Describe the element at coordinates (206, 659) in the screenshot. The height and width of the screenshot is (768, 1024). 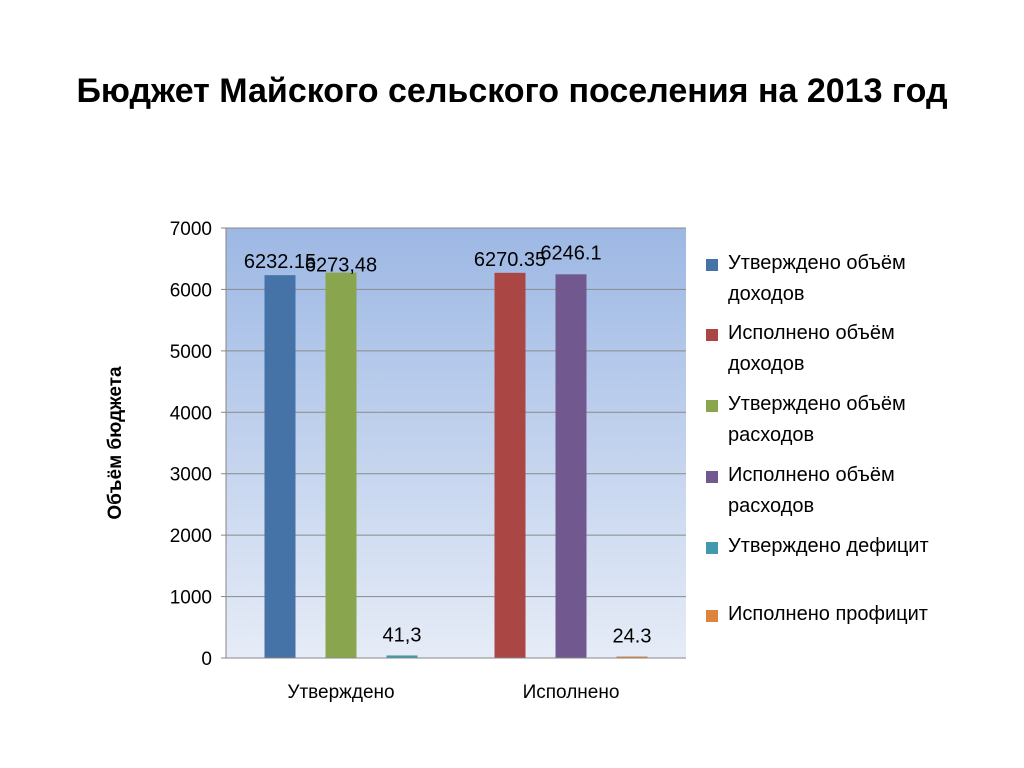
I see `y-tick-label: 0` at that location.